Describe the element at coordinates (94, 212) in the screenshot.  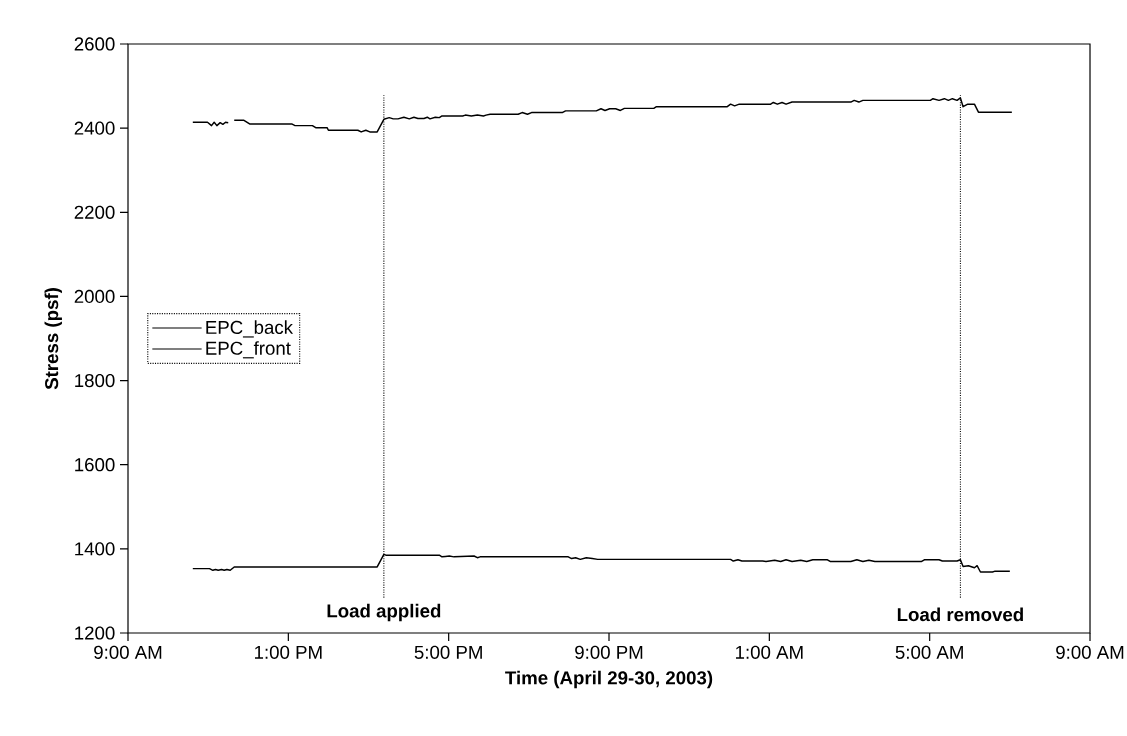
I see `y-tick-label: 2200` at that location.